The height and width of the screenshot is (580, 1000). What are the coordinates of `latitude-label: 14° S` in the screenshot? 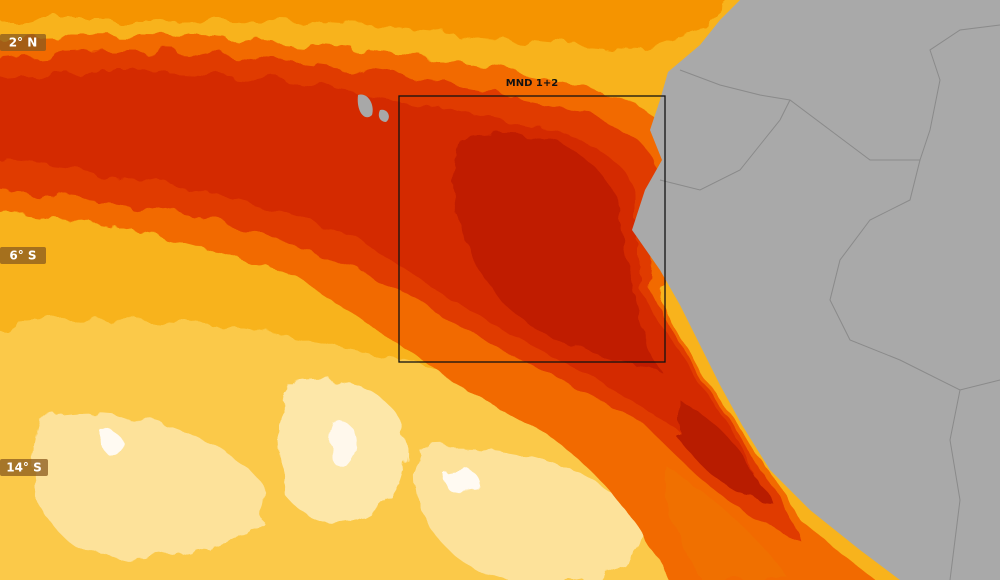 It's located at (24, 468).